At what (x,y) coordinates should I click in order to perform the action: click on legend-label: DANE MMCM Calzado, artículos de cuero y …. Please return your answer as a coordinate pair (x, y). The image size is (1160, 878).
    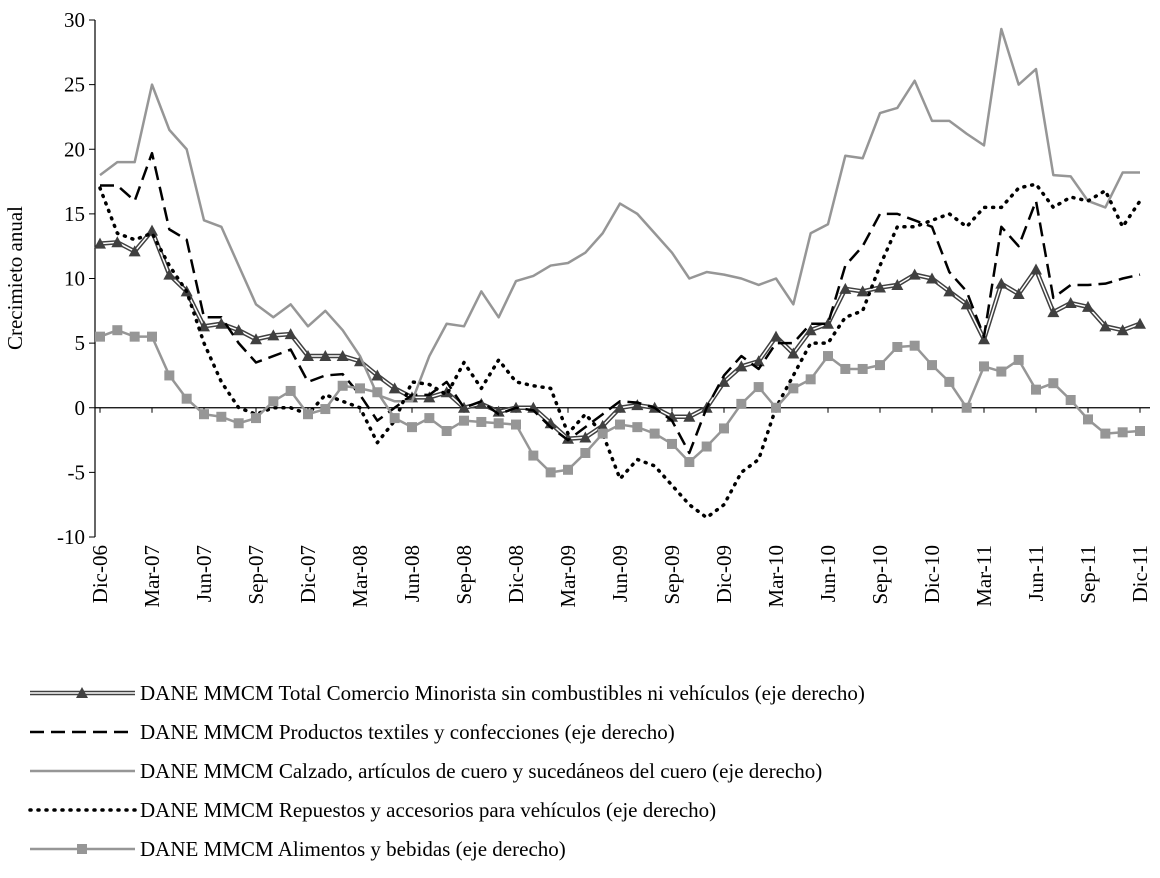
    Looking at the image, I should click on (481, 771).